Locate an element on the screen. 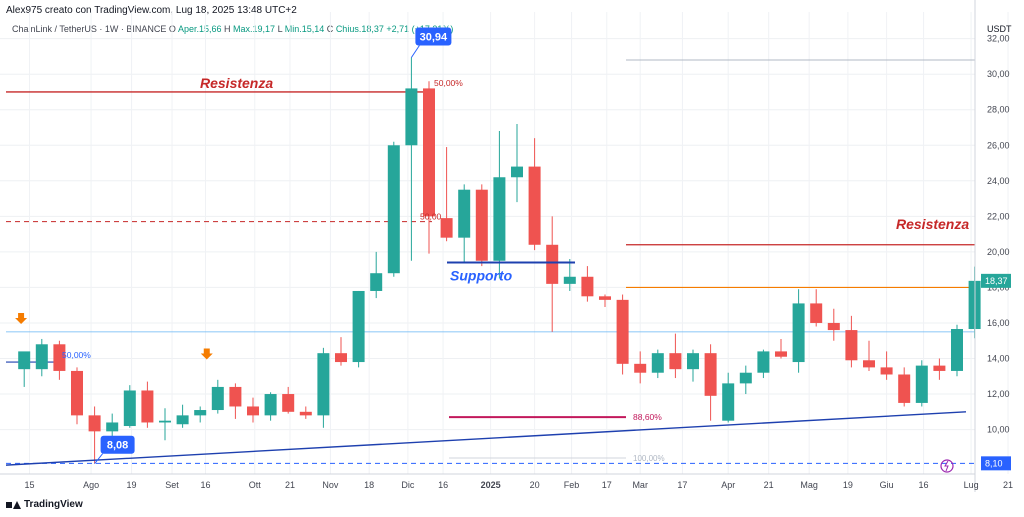  time-tick-label: Lug is located at coordinates (971, 485).